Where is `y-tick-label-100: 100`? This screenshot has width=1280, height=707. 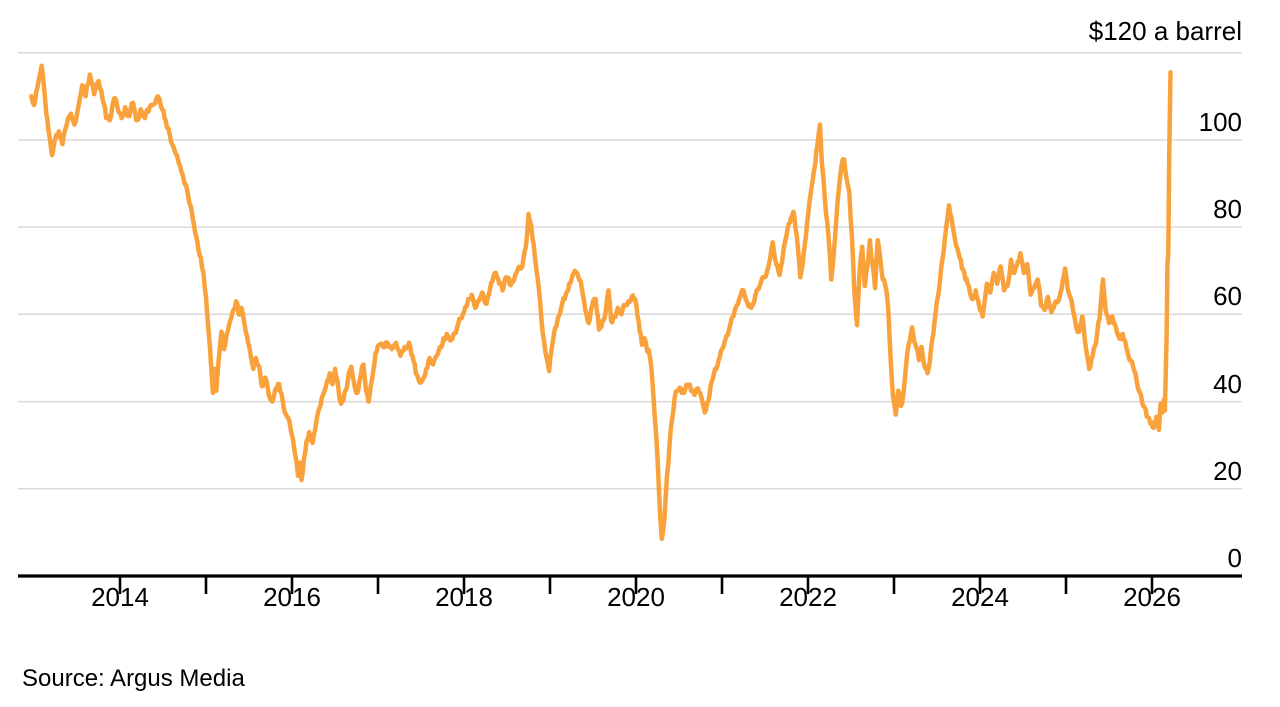
y-tick-label-100: 100 is located at coordinates (1220, 122).